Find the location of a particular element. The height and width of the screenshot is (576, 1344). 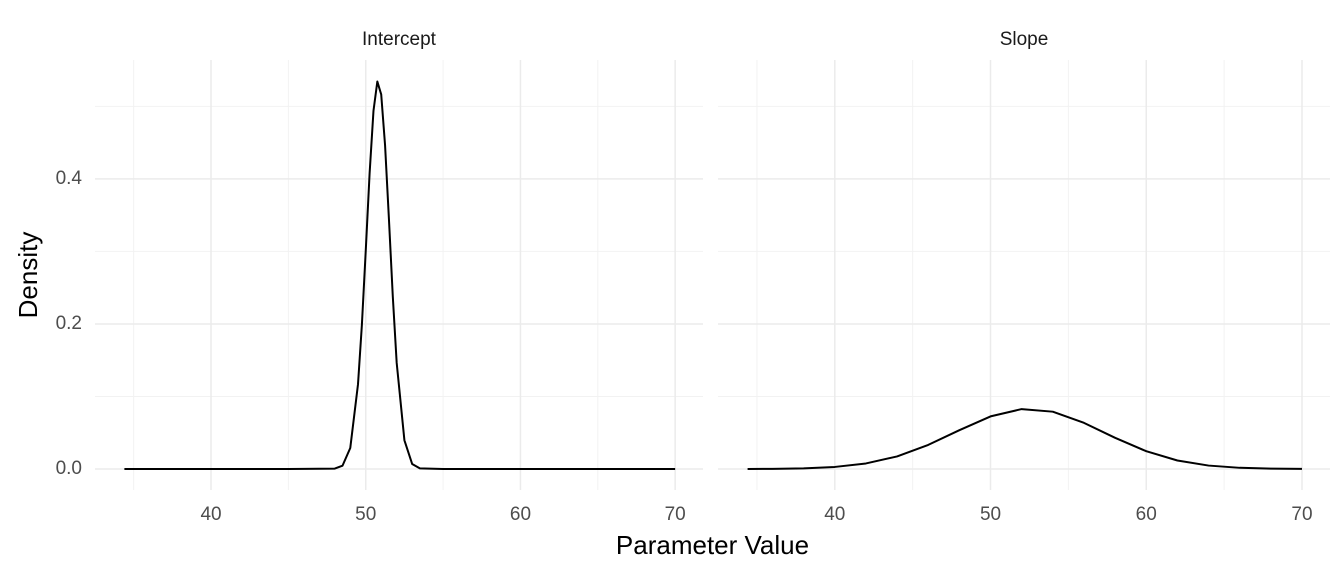

y-tick-label: 0.4 is located at coordinates (69, 178).